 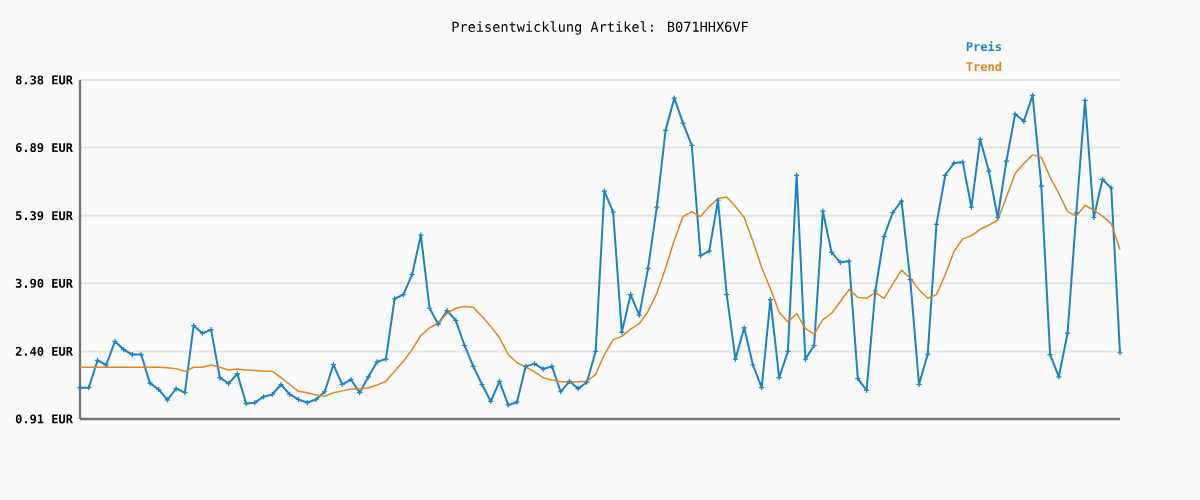 What do you see at coordinates (600, 28) in the screenshot?
I see `chart-title: Preisentwicklung Artikel: B071HHX6VF` at bounding box center [600, 28].